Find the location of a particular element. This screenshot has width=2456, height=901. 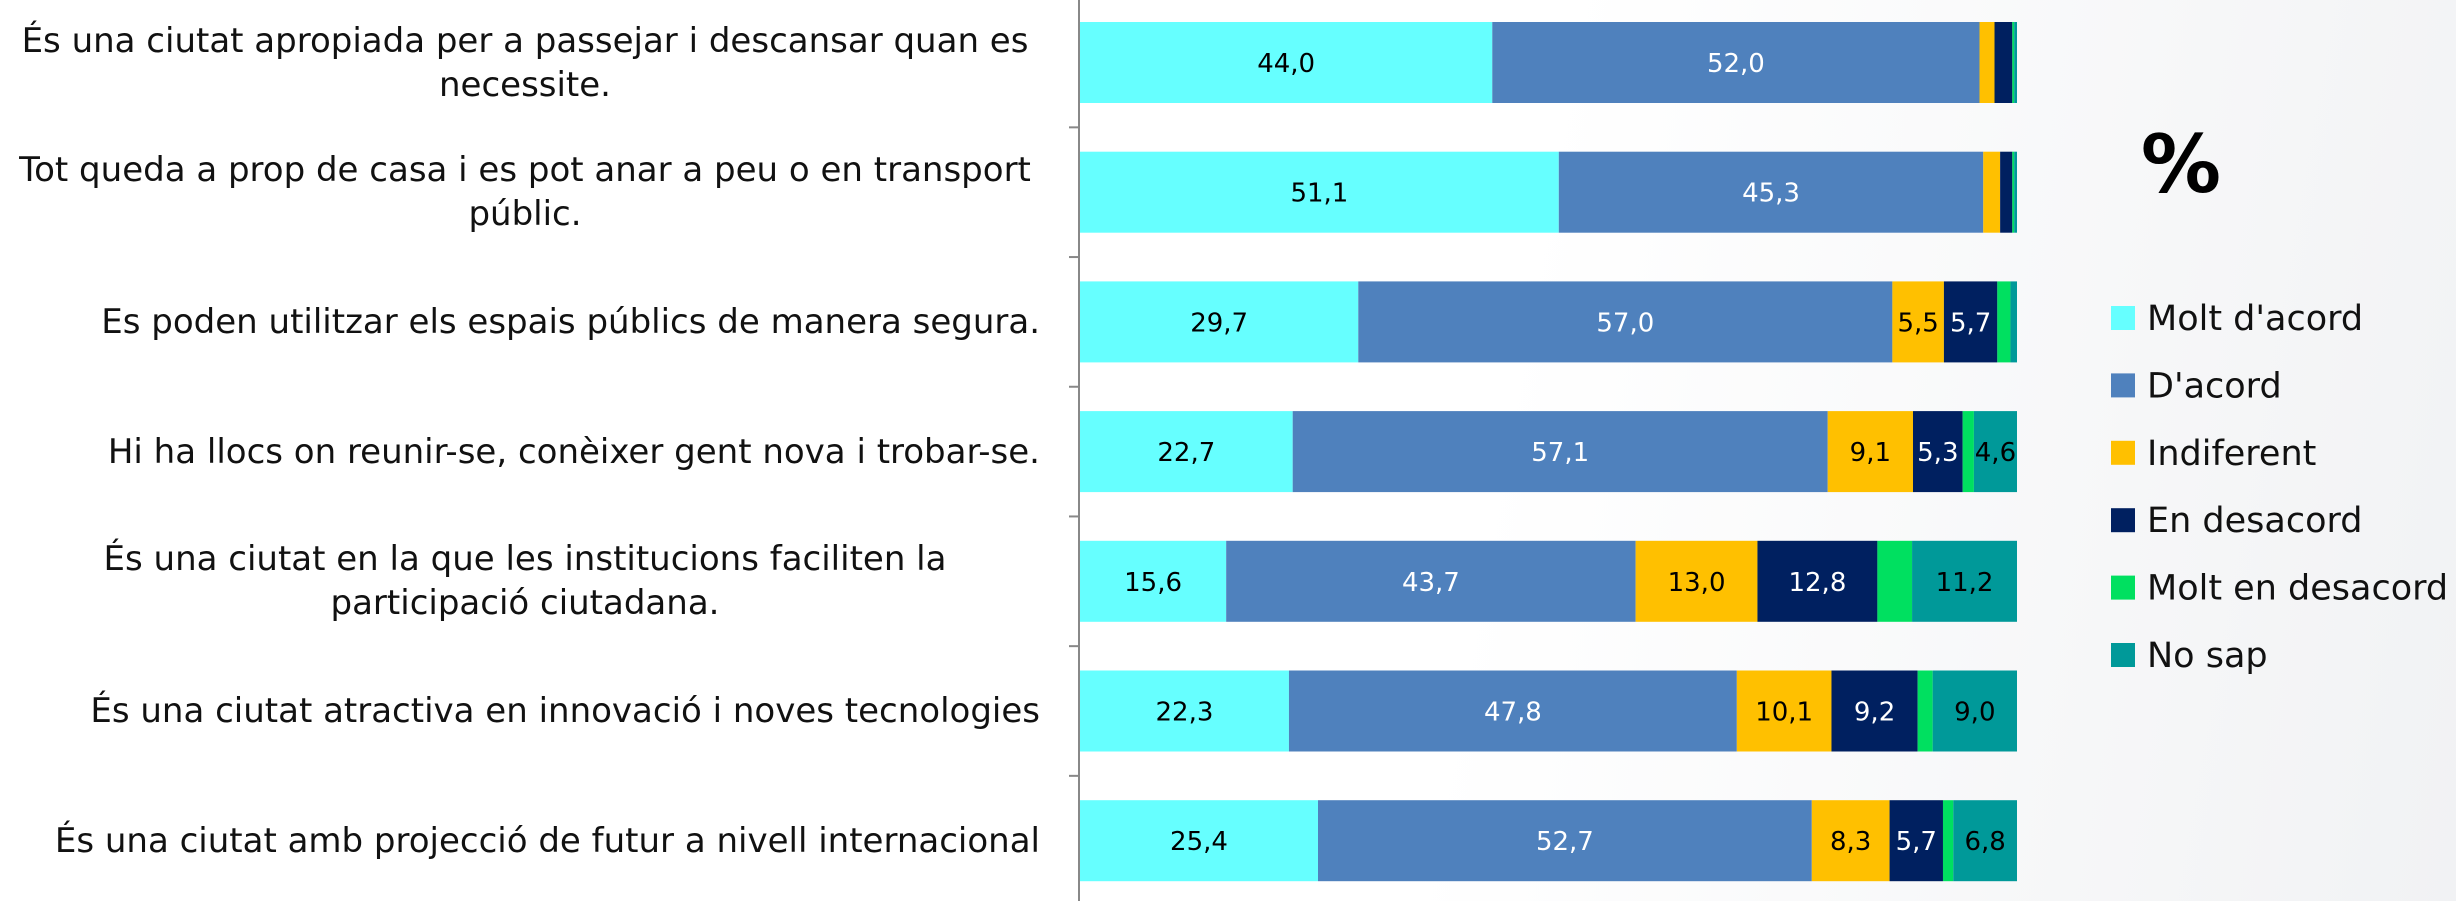

legend-label: No sap is located at coordinates (2207, 656).